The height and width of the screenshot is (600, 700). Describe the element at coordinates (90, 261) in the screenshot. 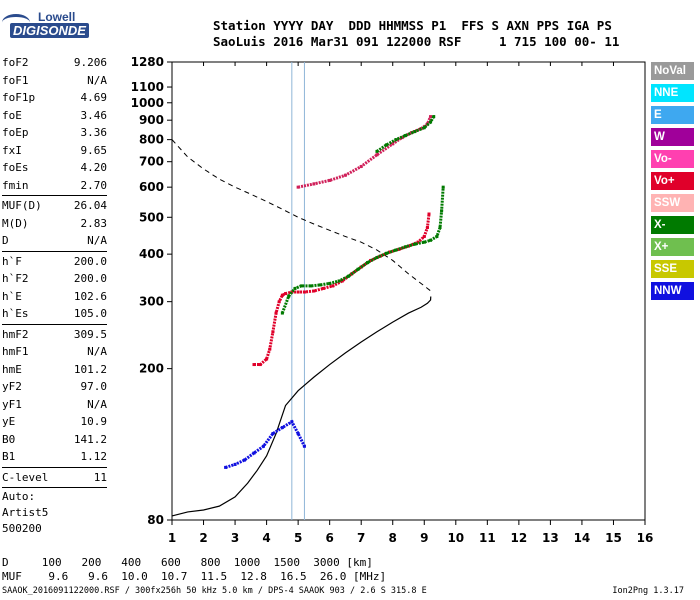

I see `param-value: 200.0` at that location.